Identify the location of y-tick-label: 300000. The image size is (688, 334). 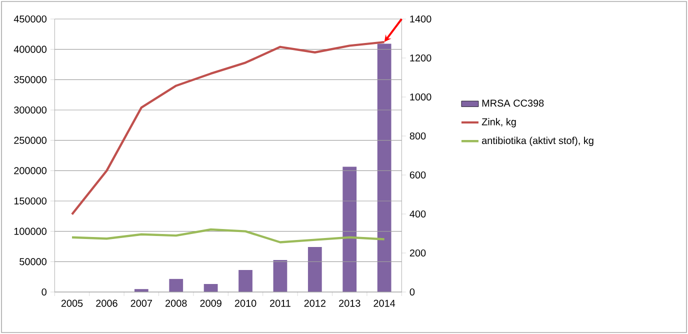
(30, 110).